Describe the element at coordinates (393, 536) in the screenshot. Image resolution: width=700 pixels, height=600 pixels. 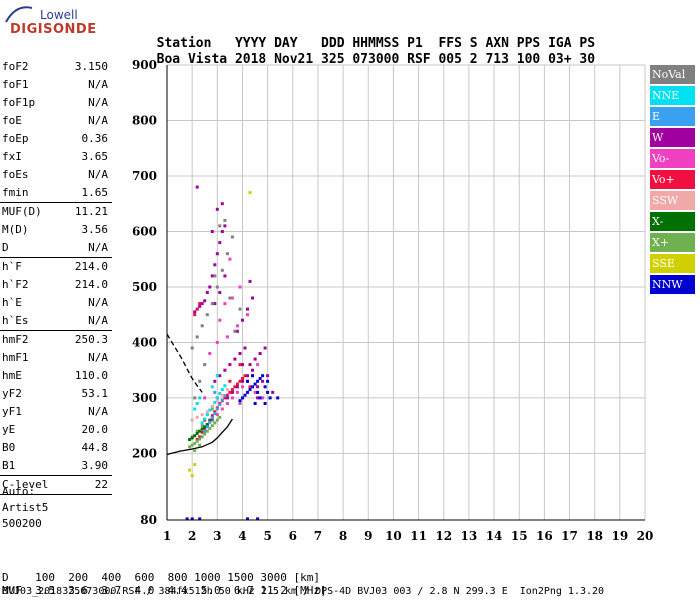
I see `x-tick-label: 10` at that location.